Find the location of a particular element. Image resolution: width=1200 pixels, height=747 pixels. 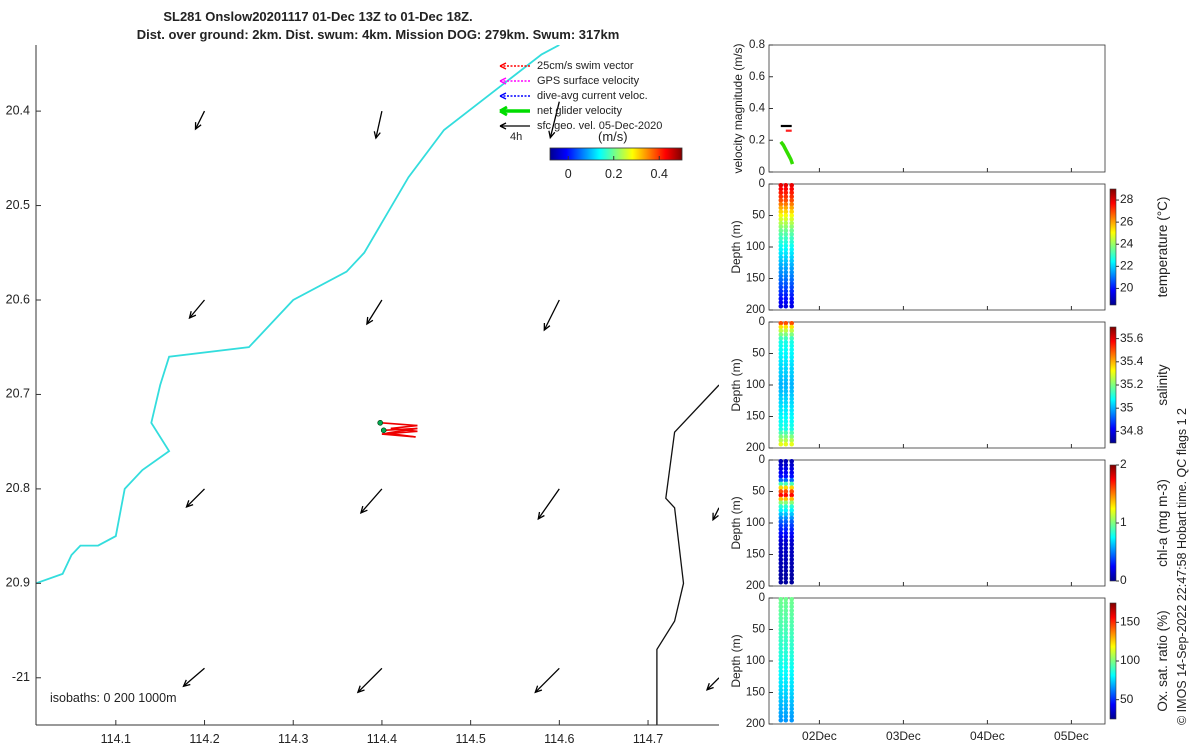

y-tick-label: 100 is located at coordinates (755, 247).